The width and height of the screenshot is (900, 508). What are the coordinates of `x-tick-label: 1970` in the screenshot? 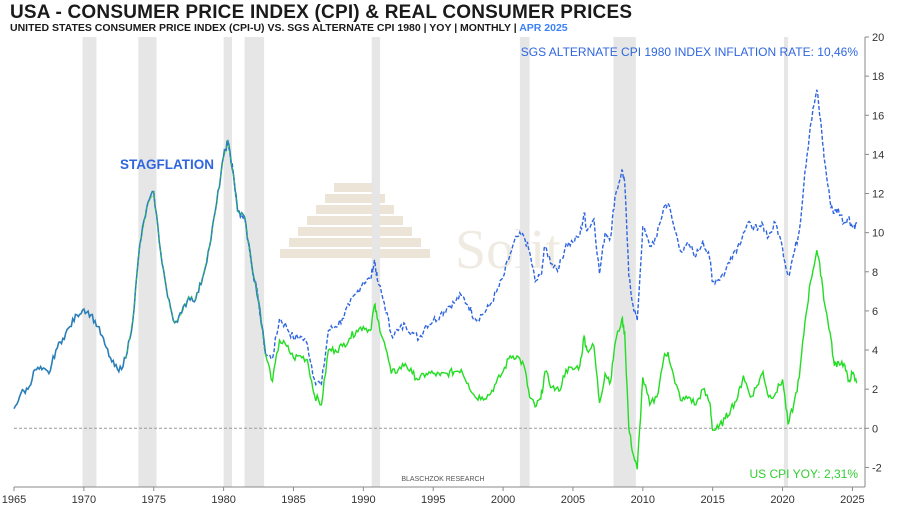 It's located at (84, 500).